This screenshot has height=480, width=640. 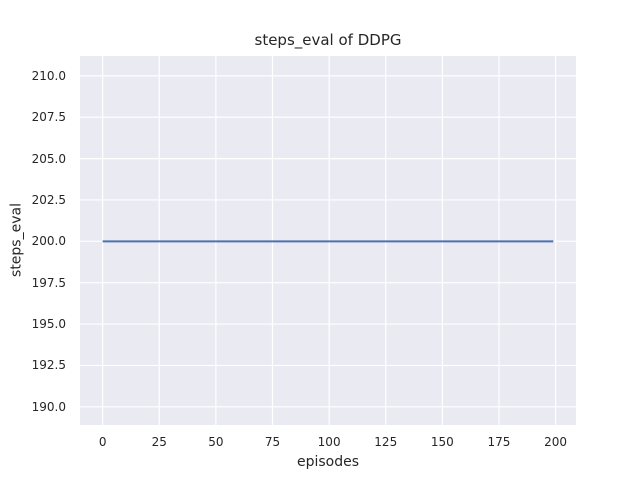 What do you see at coordinates (48, 199) in the screenshot?
I see `y-tick-label: 202.5` at bounding box center [48, 199].